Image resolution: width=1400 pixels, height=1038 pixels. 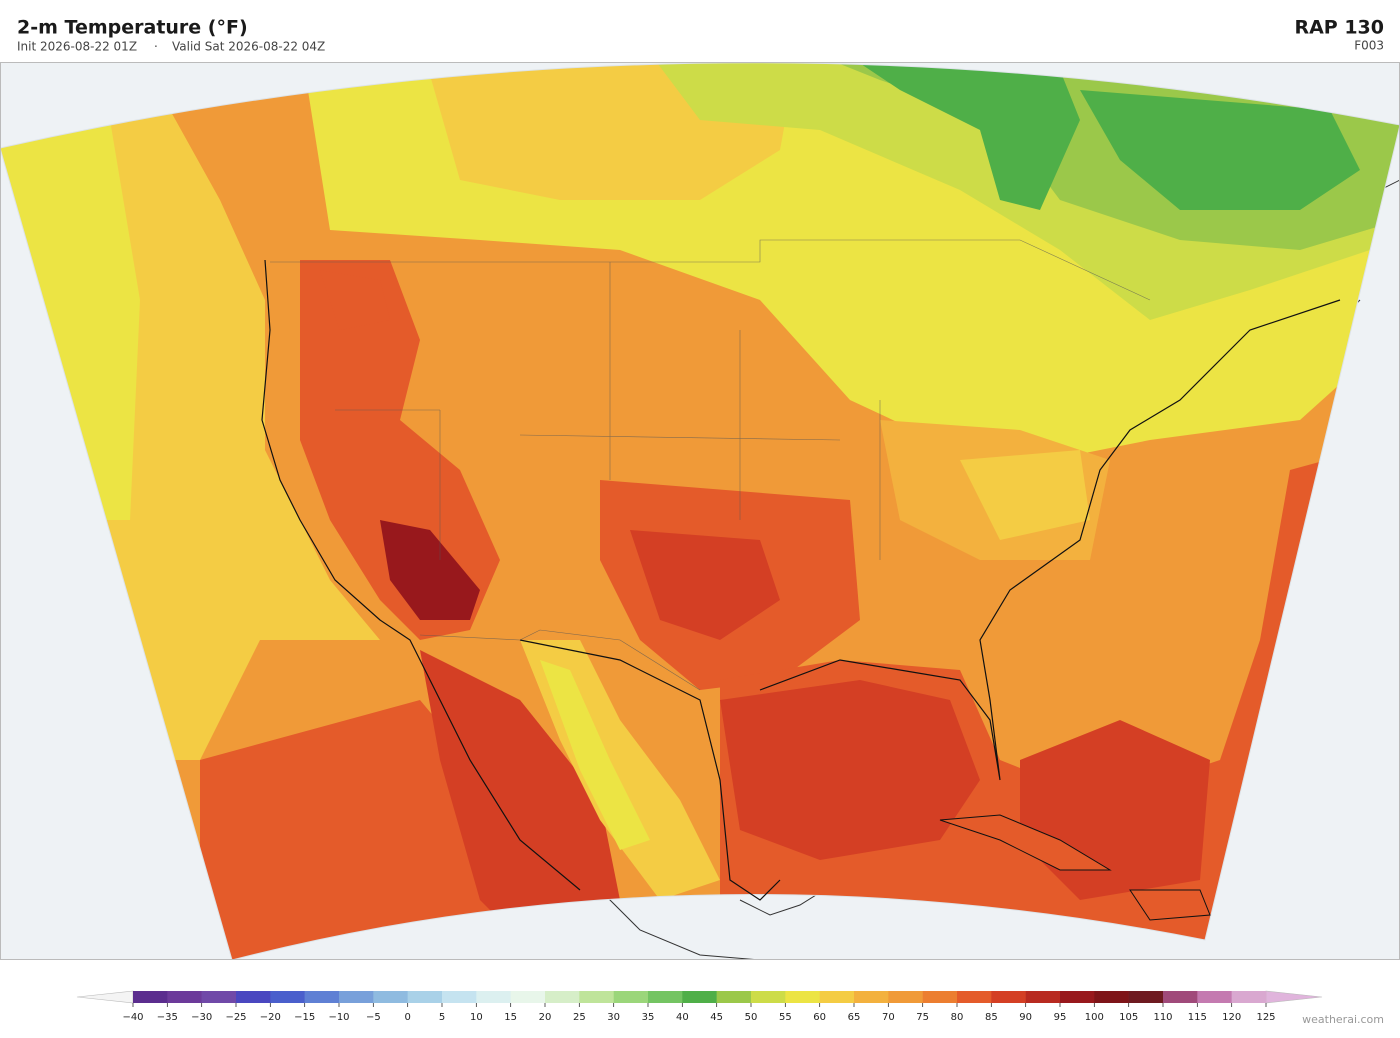 I want to click on colorbar-tick-label: 115, so click(x=1197, y=1017).